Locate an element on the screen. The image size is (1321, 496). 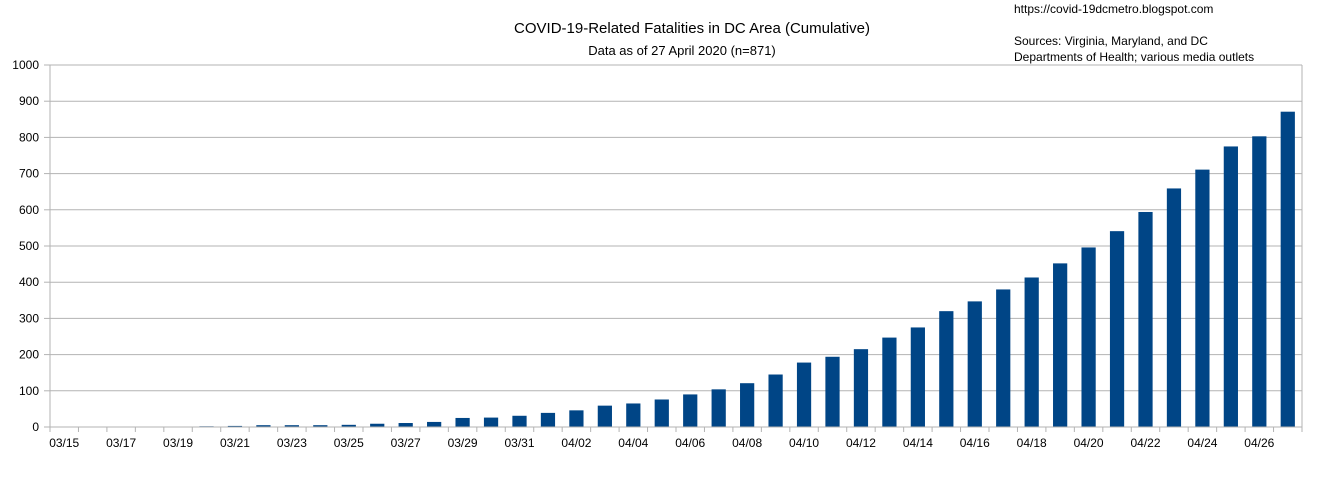
y-tick-label: 0 is located at coordinates (35, 427).